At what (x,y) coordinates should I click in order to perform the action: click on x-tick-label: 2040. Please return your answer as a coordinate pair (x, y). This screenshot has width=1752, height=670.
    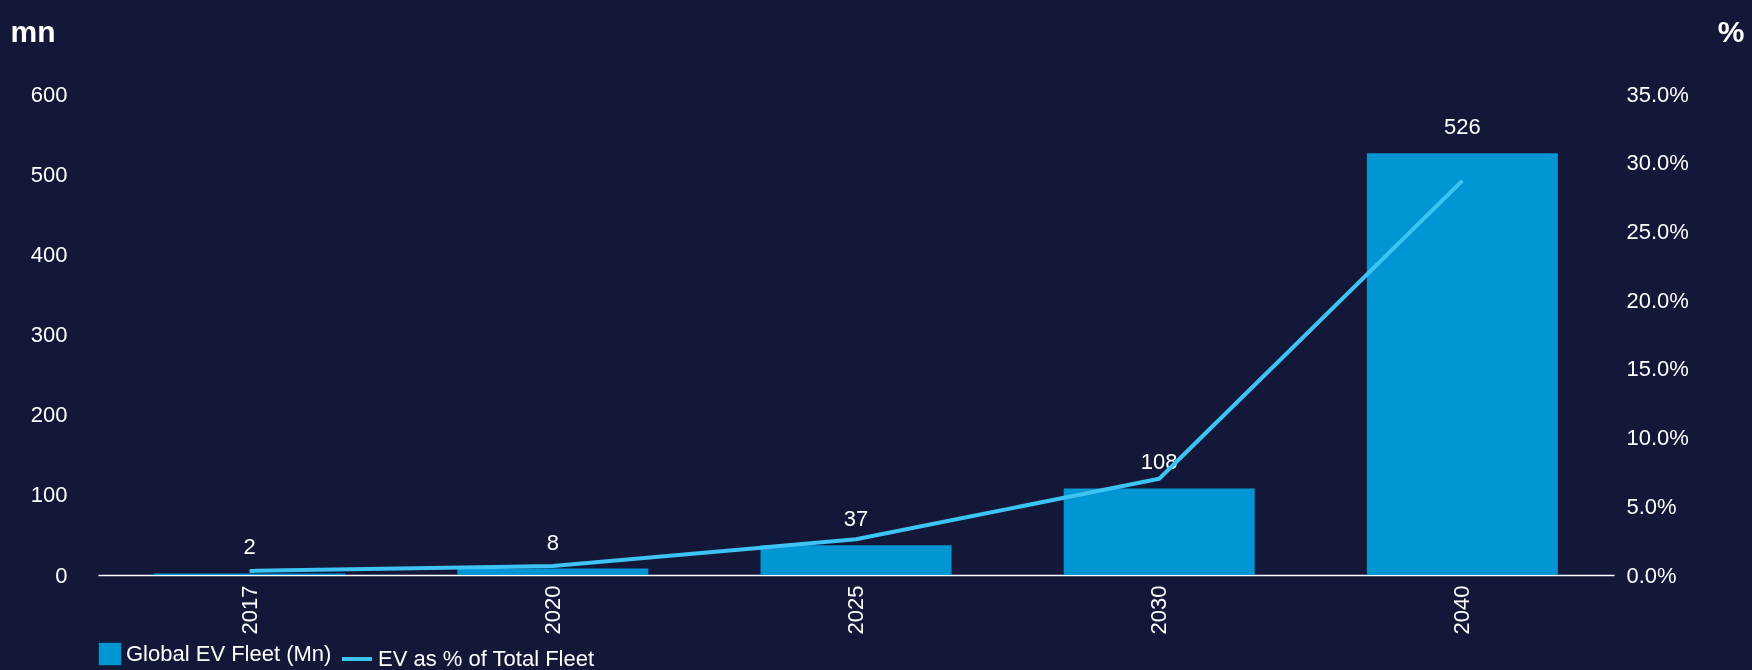
    Looking at the image, I should click on (1462, 610).